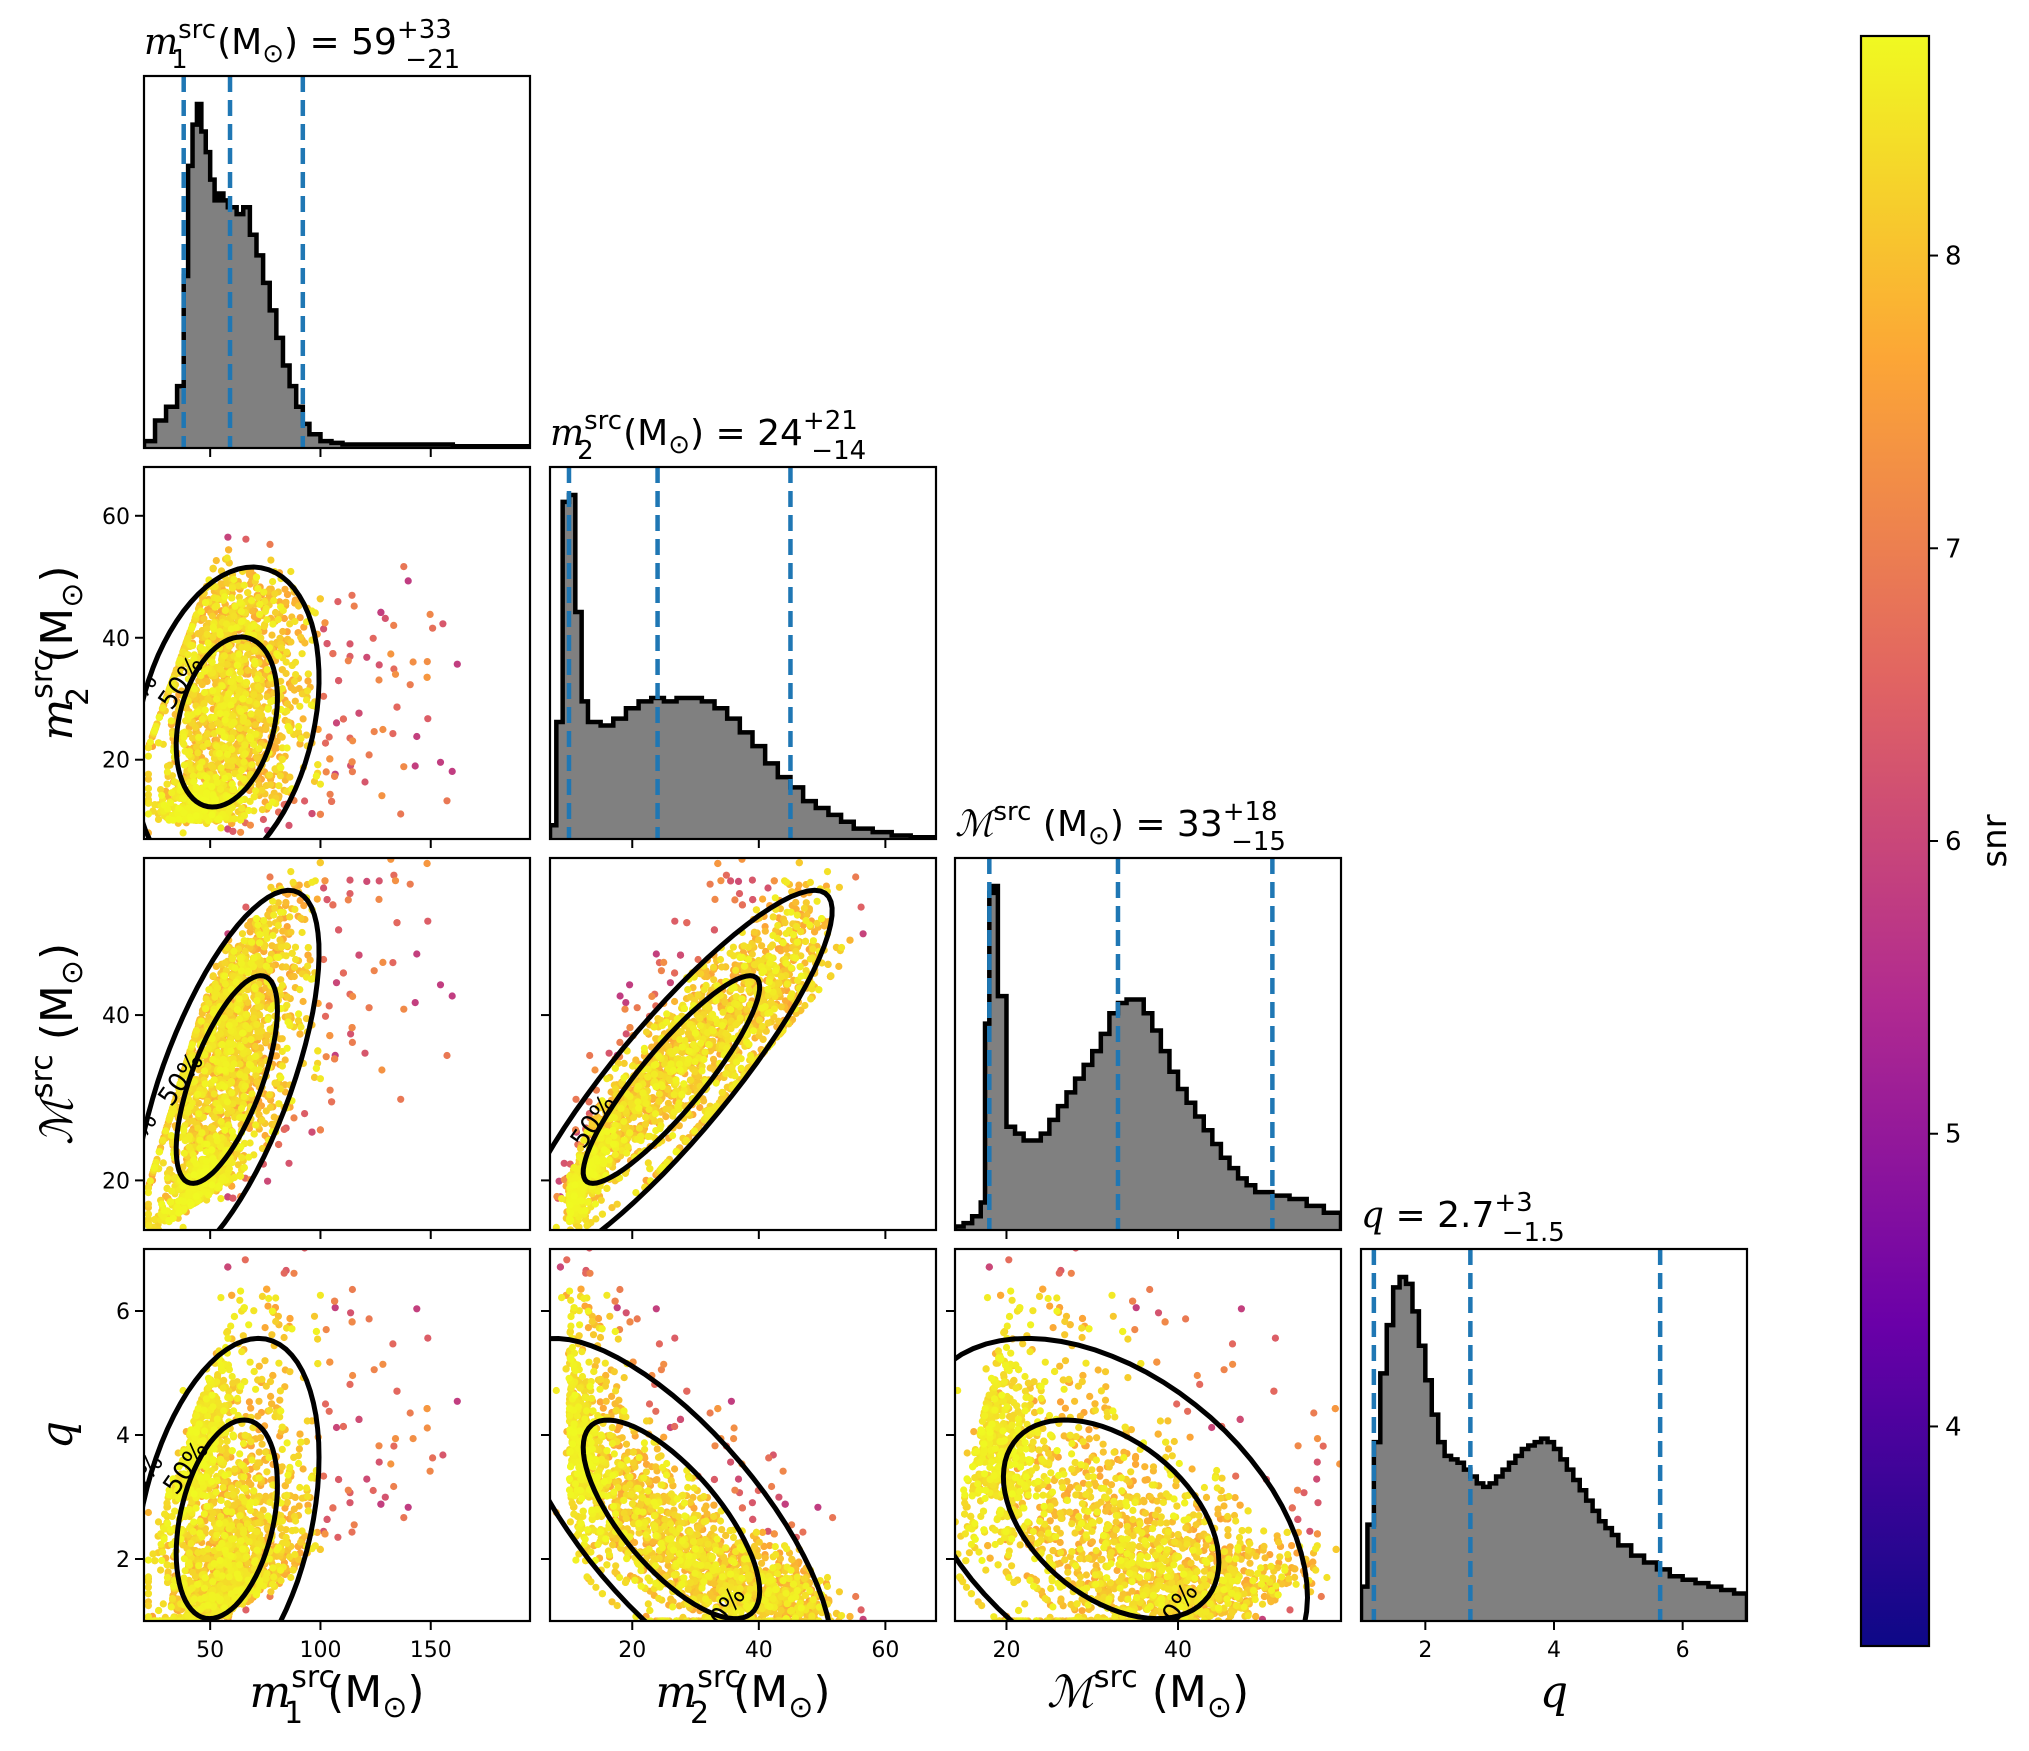 Image resolution: width=2029 pixels, height=1751 pixels. Describe the element at coordinates (743, 627) in the screenshot. I see `panel-m2-vs-m2: msrc 2 (M⊙) = 24+21 −14` at that location.